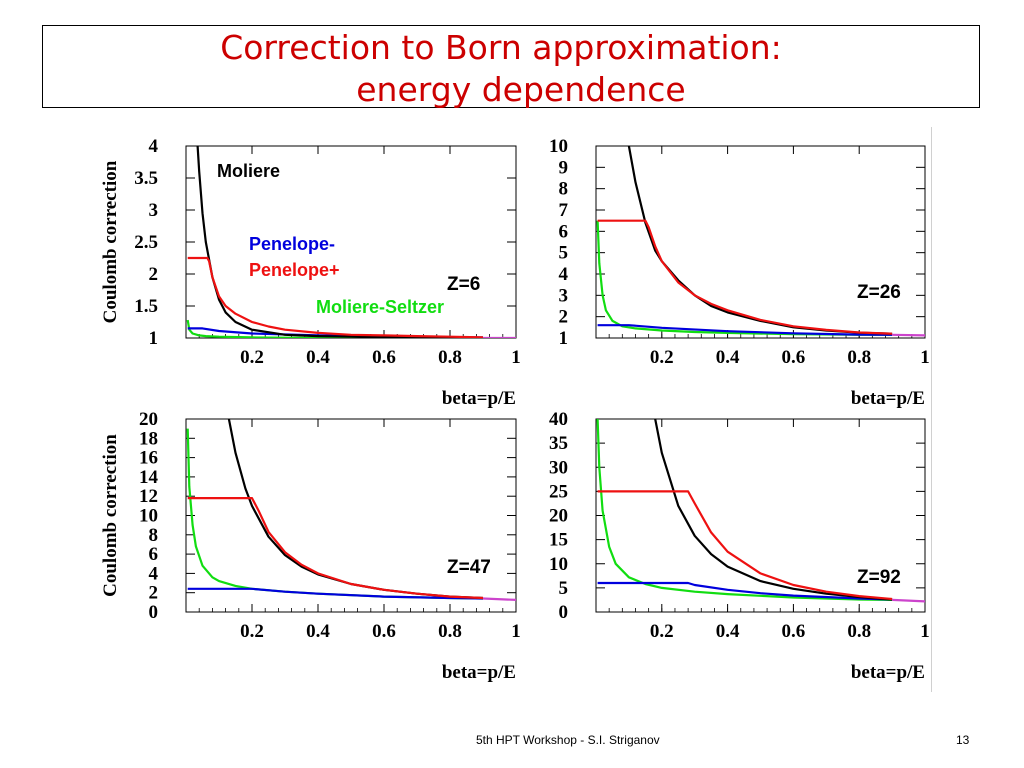  What do you see at coordinates (558, 540) in the screenshot?
I see `y-tick-label: 15` at bounding box center [558, 540].